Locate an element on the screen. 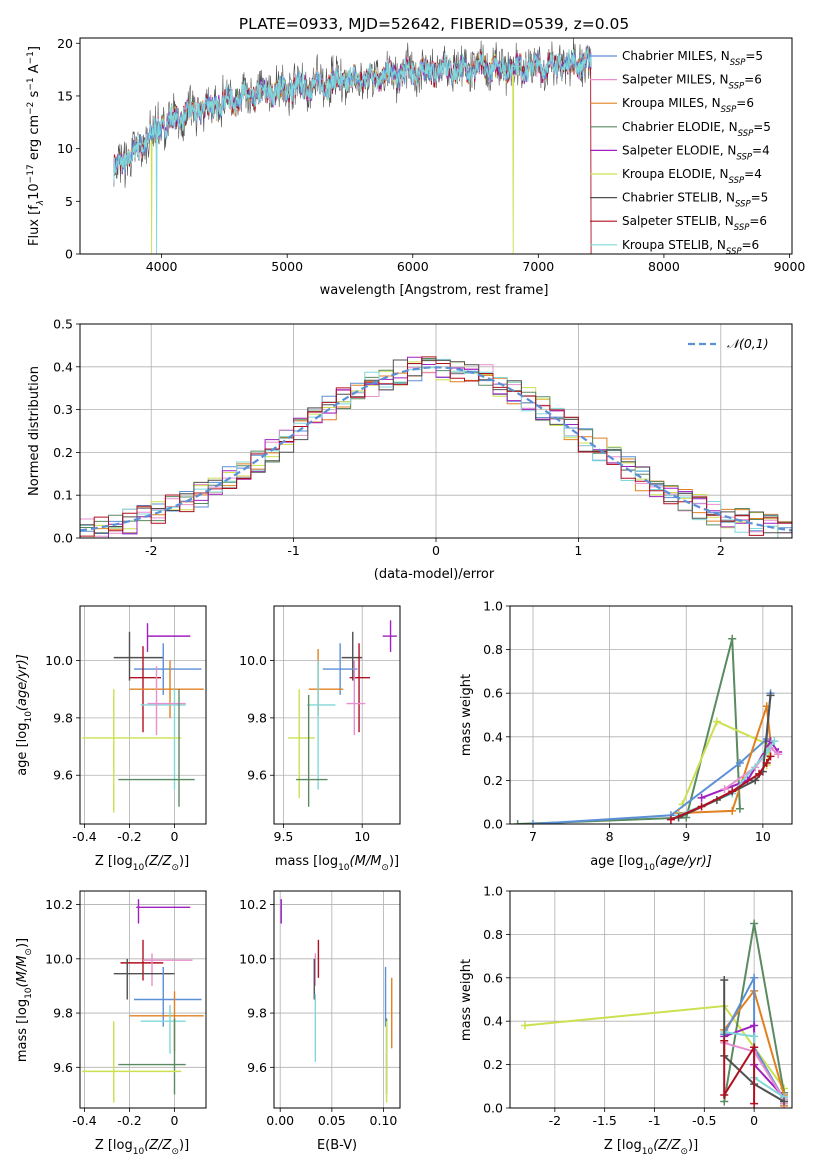  x-axis-label: E(B-V) is located at coordinates (337, 1145).